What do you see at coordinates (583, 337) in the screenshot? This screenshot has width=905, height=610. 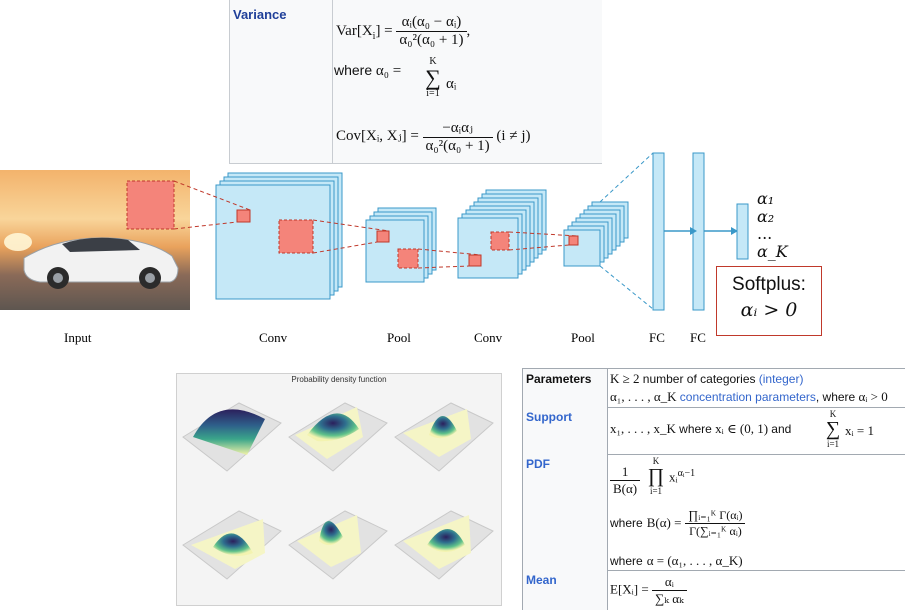 I see `label-pool2: Pool` at bounding box center [583, 337].